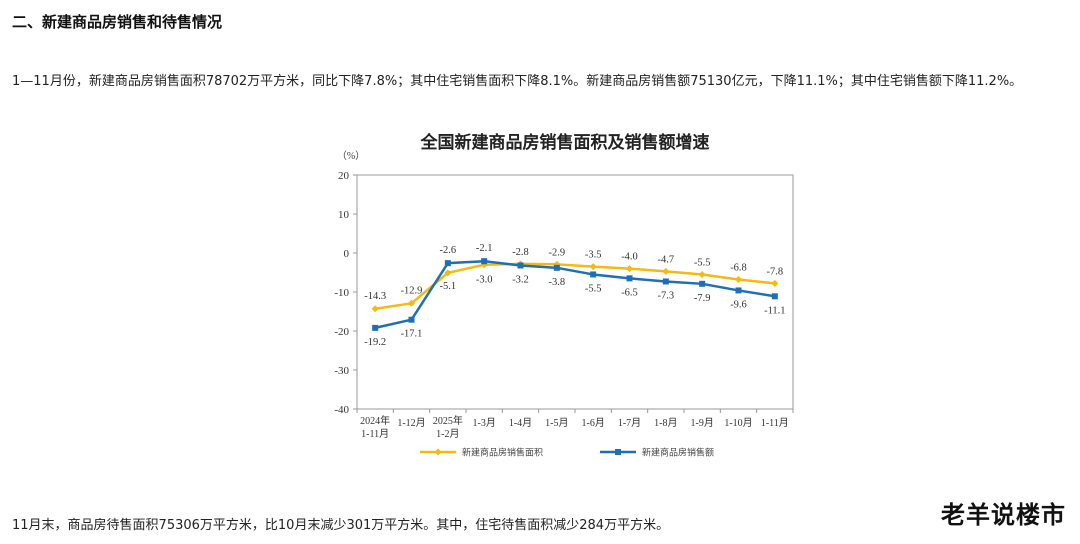 This screenshot has width=1080, height=544. What do you see at coordinates (556, 423) in the screenshot?
I see `x-tick-label: 1-5月` at bounding box center [556, 423].